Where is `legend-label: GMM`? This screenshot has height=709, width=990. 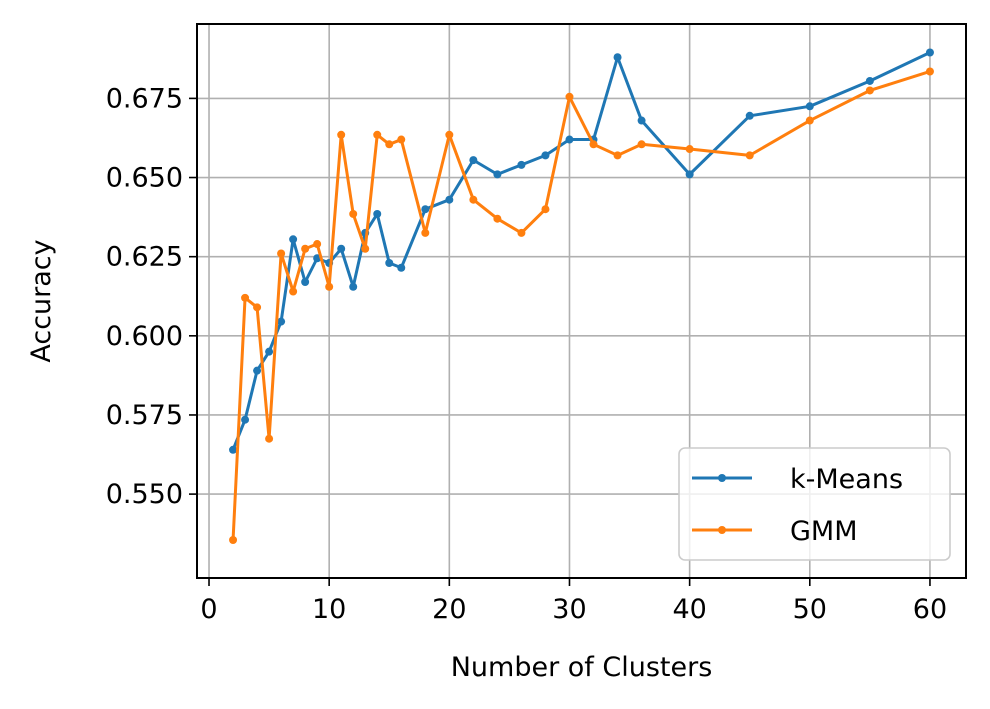
legend-label: GMM is located at coordinates (824, 531).